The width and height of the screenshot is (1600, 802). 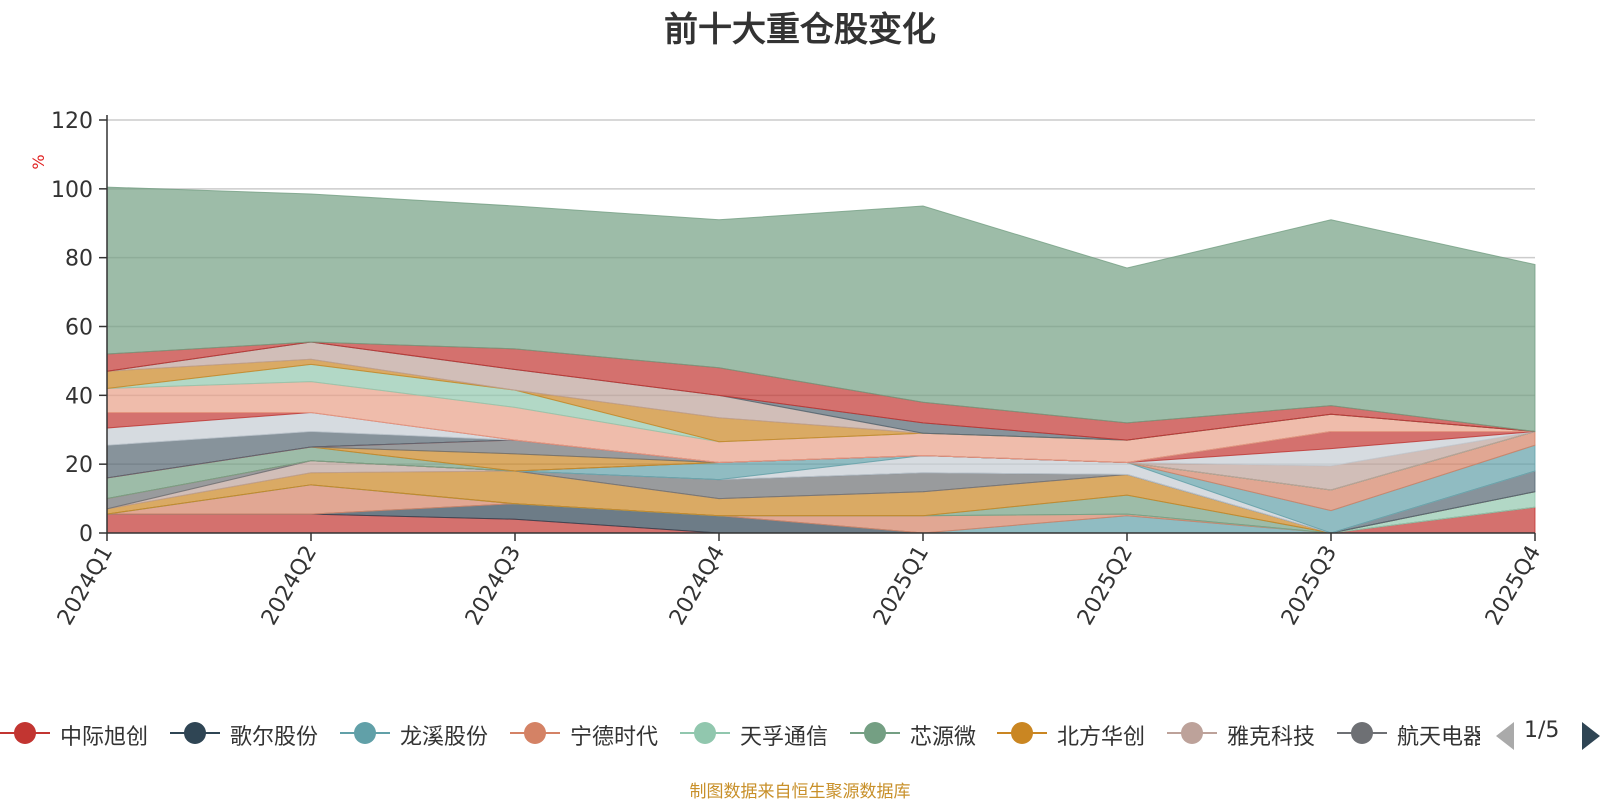 What do you see at coordinates (493, 586) in the screenshot?
I see `x-tick-label: 2024Q3` at bounding box center [493, 586].